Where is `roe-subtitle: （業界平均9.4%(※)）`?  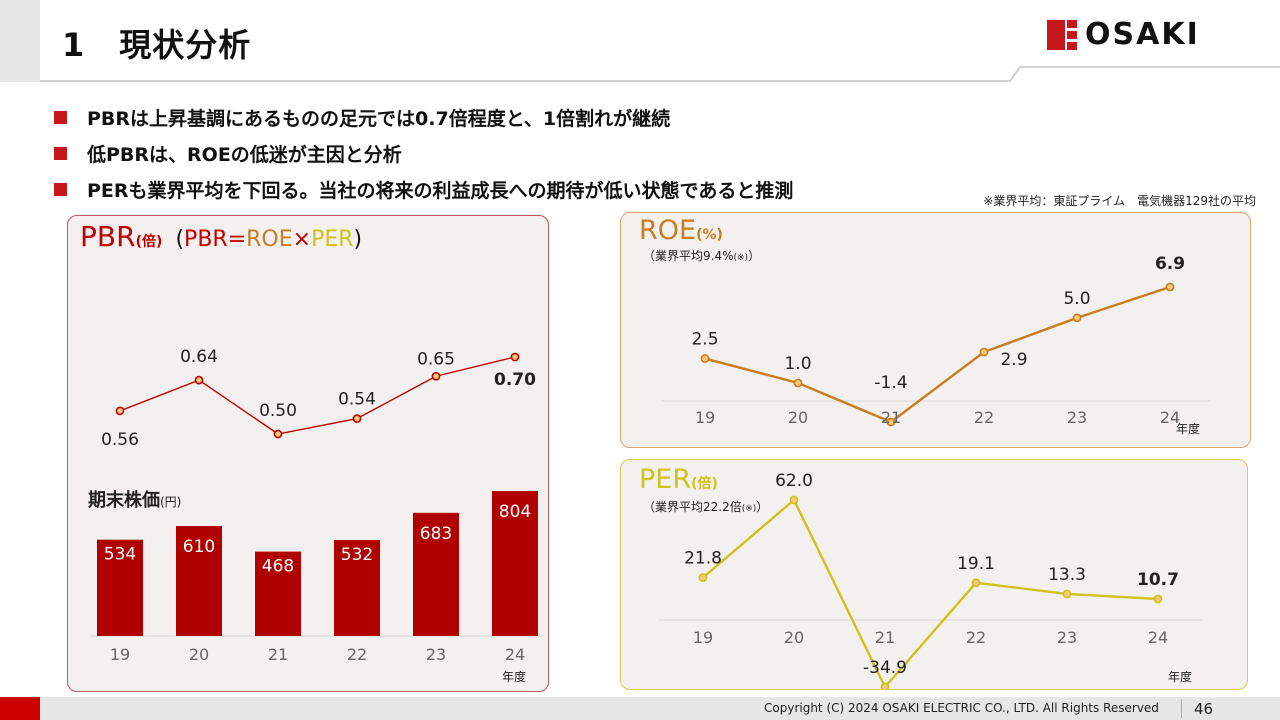 roe-subtitle: （業界平均9.4%(※)） is located at coordinates (701, 255).